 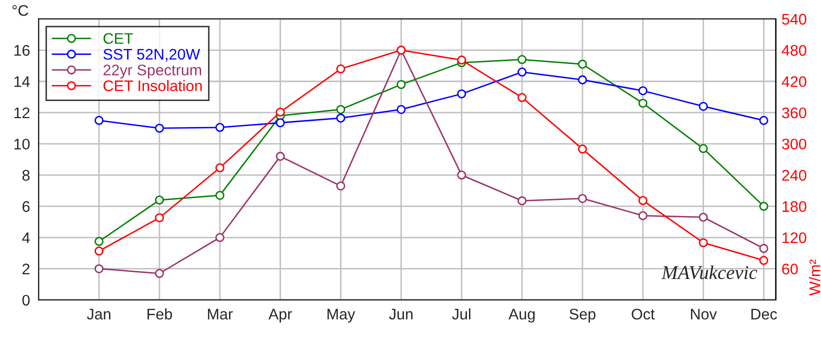 What do you see at coordinates (280, 315) in the screenshot?
I see `x-tick-label: Apr` at bounding box center [280, 315].